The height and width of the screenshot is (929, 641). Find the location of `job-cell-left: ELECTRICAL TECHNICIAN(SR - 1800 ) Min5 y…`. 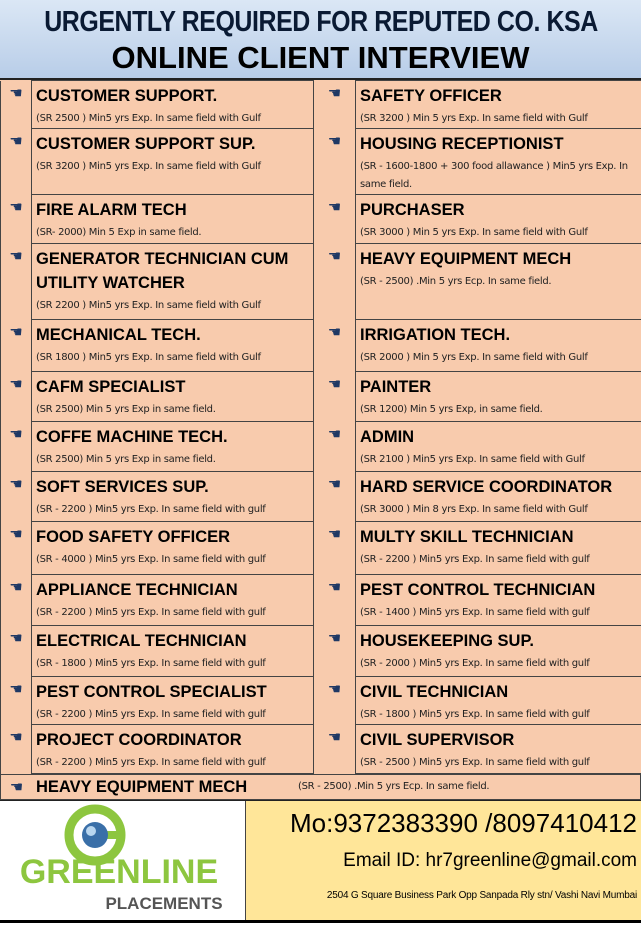

job-cell-left: ELECTRICAL TECHNICIAN(SR - 1800 ) Min5 y… is located at coordinates (173, 651).